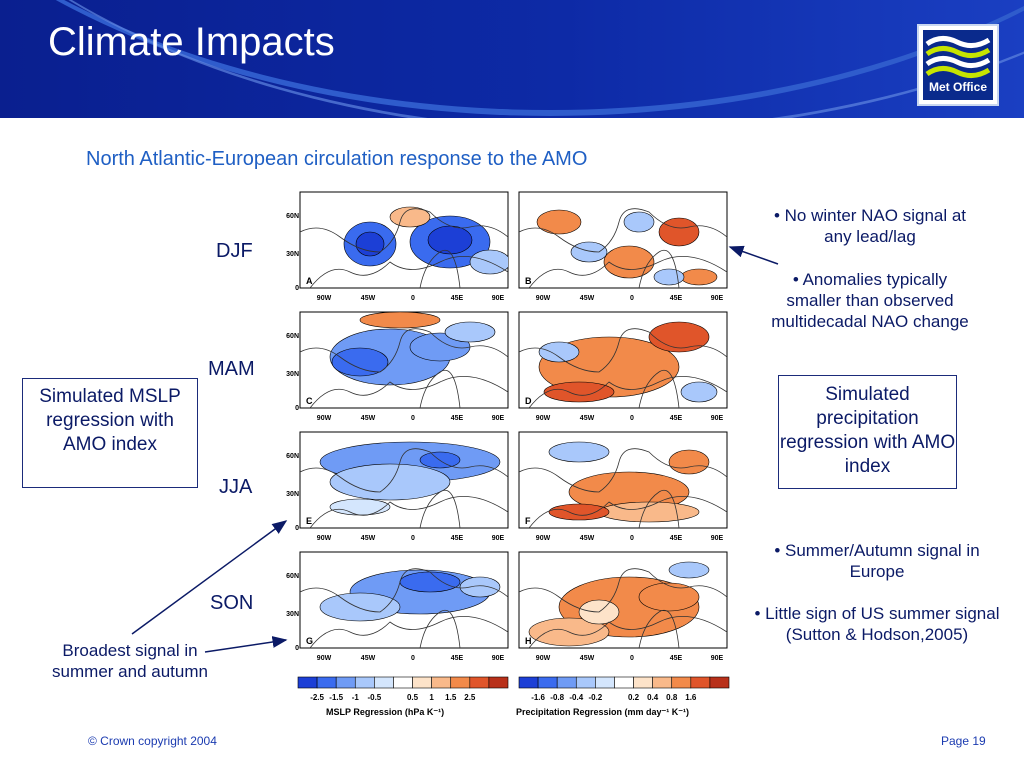  Describe the element at coordinates (309, 281) in the screenshot. I see `panel-letter: A` at that location.